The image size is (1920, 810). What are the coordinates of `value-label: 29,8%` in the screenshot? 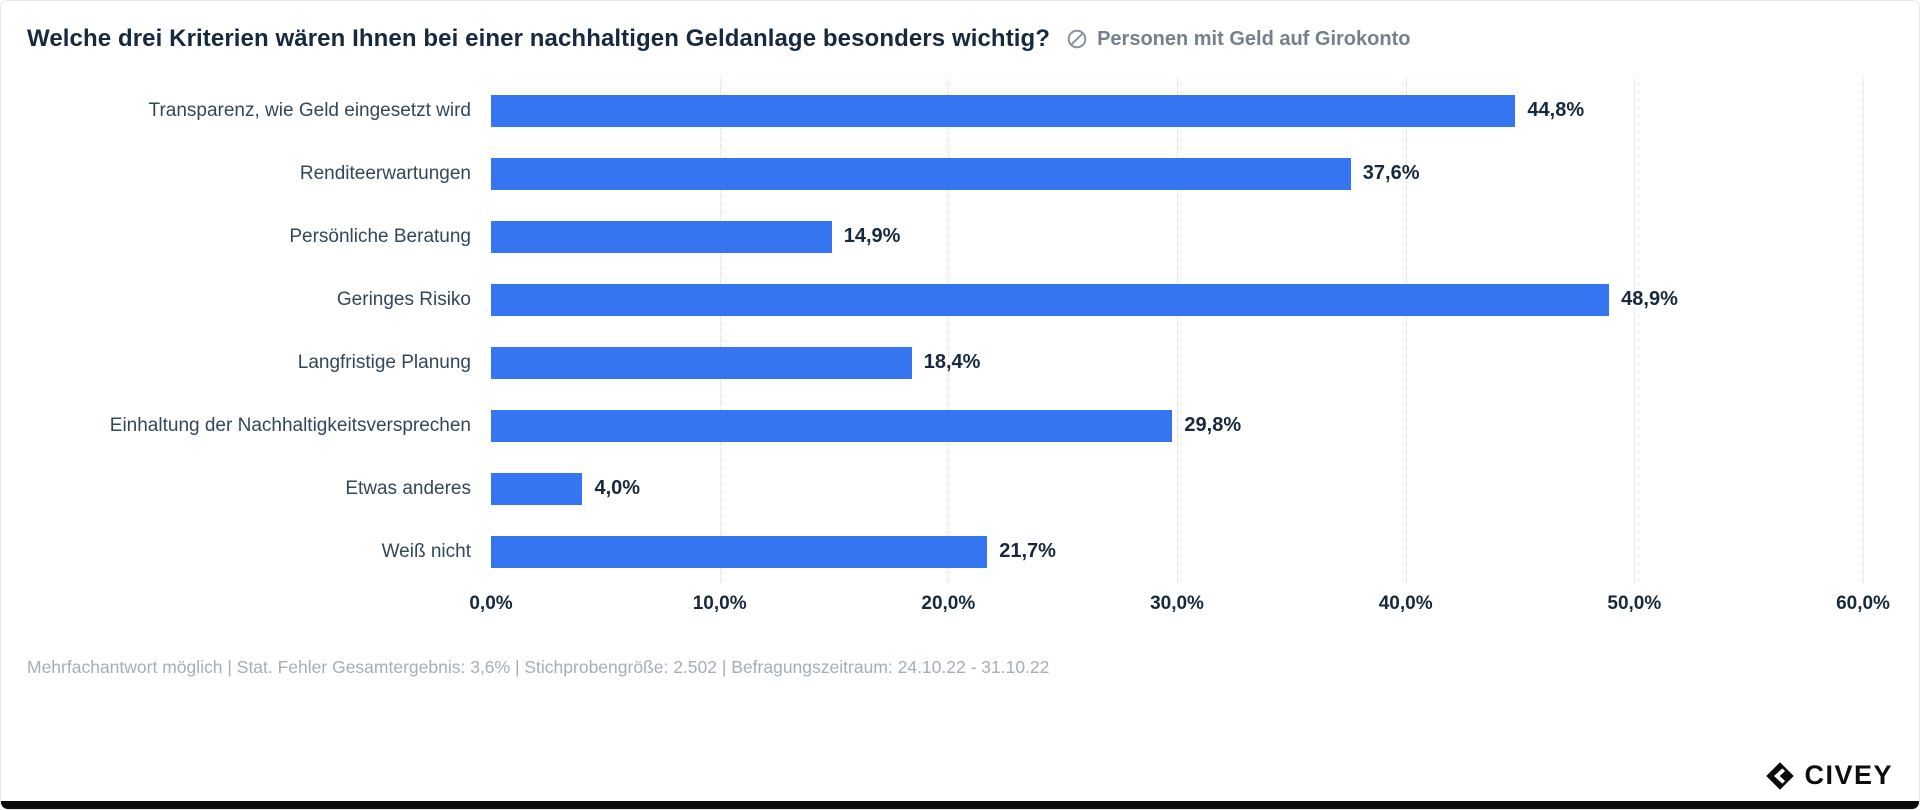 It's located at (1213, 425).